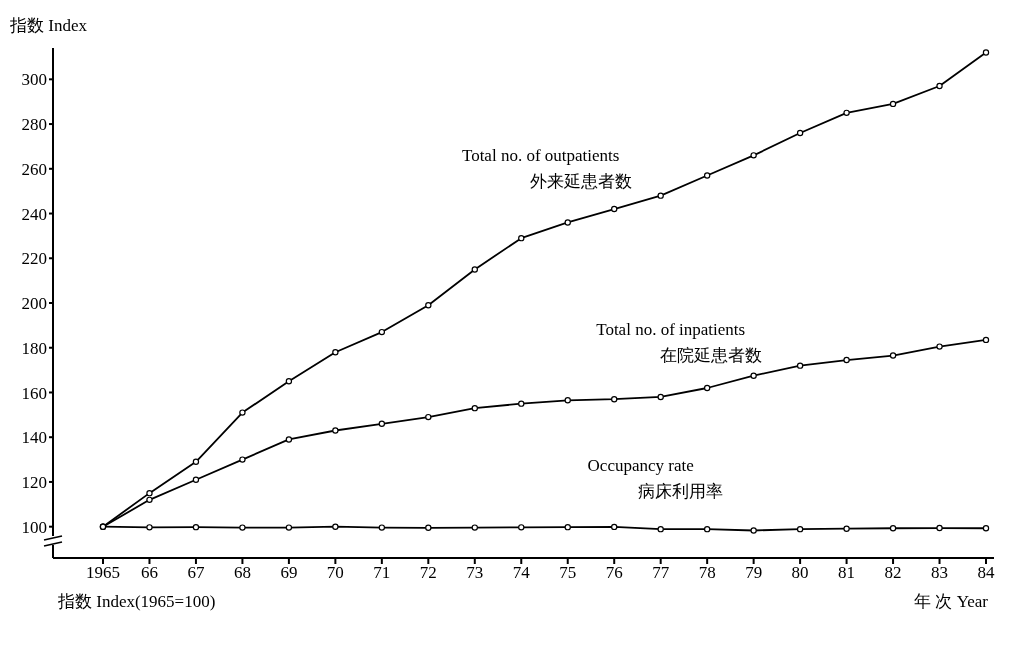 The width and height of the screenshot is (1016, 660). What do you see at coordinates (335, 573) in the screenshot?
I see `x-tick-label: 70` at bounding box center [335, 573].